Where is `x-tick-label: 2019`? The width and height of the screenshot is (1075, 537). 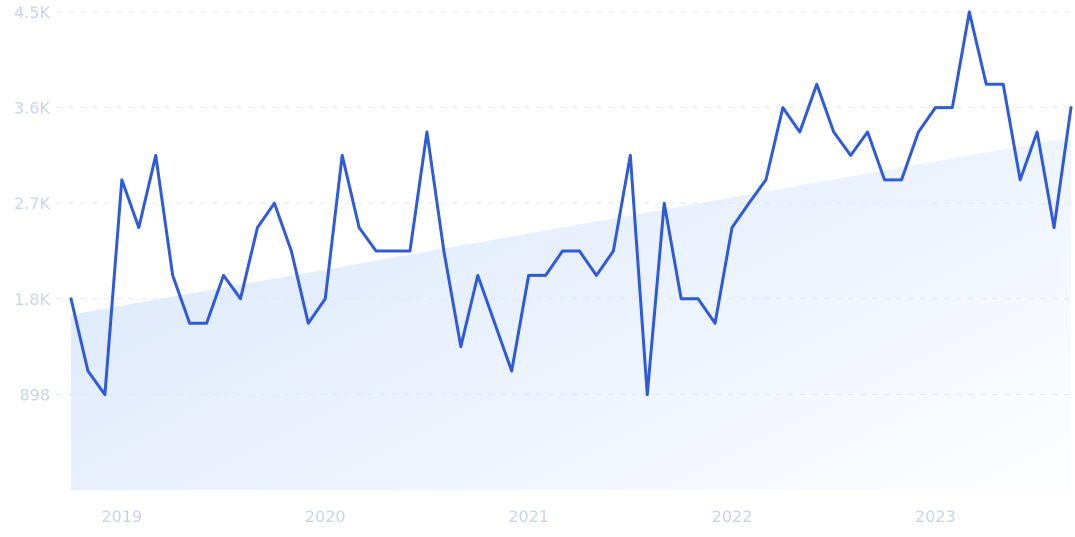
x-tick-label: 2019 is located at coordinates (121, 516).